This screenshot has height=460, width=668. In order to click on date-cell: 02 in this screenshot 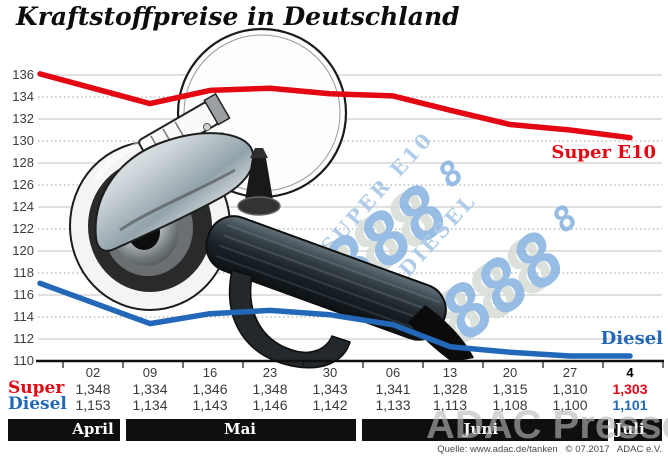, I will do `click(93, 372)`.